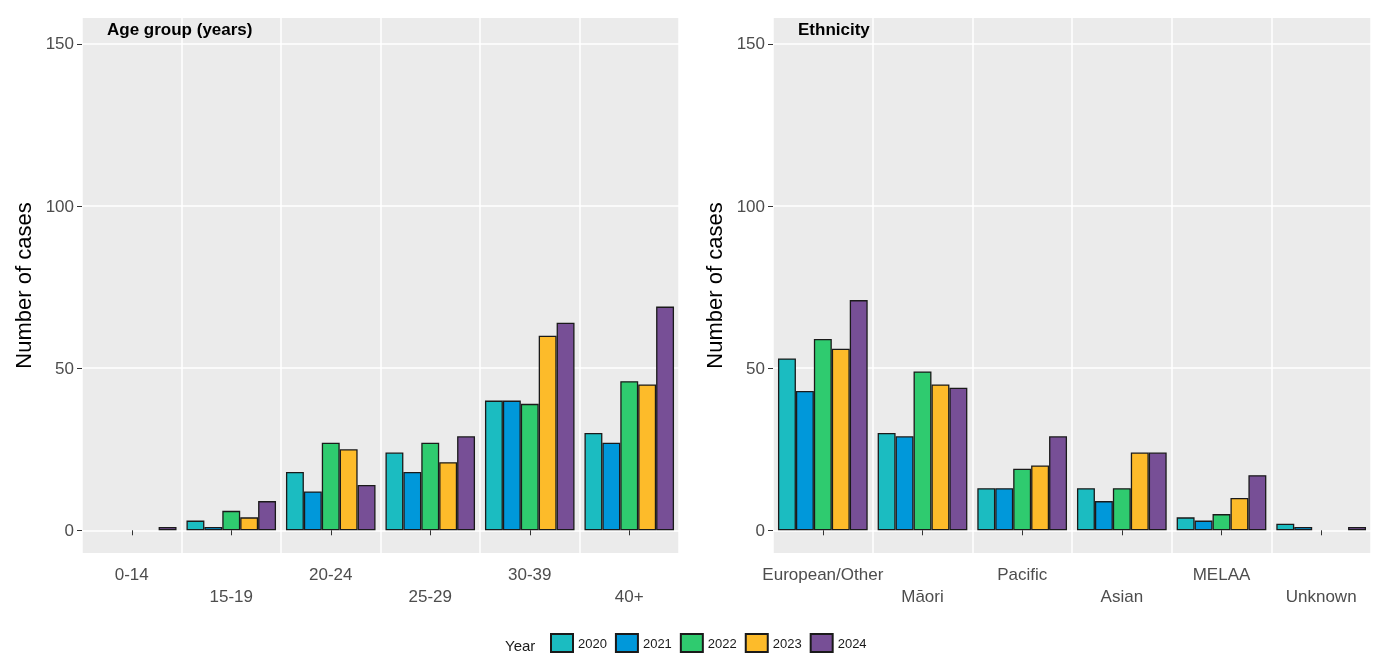 The image size is (1383, 658). I want to click on legend-label: 2020, so click(592, 643).